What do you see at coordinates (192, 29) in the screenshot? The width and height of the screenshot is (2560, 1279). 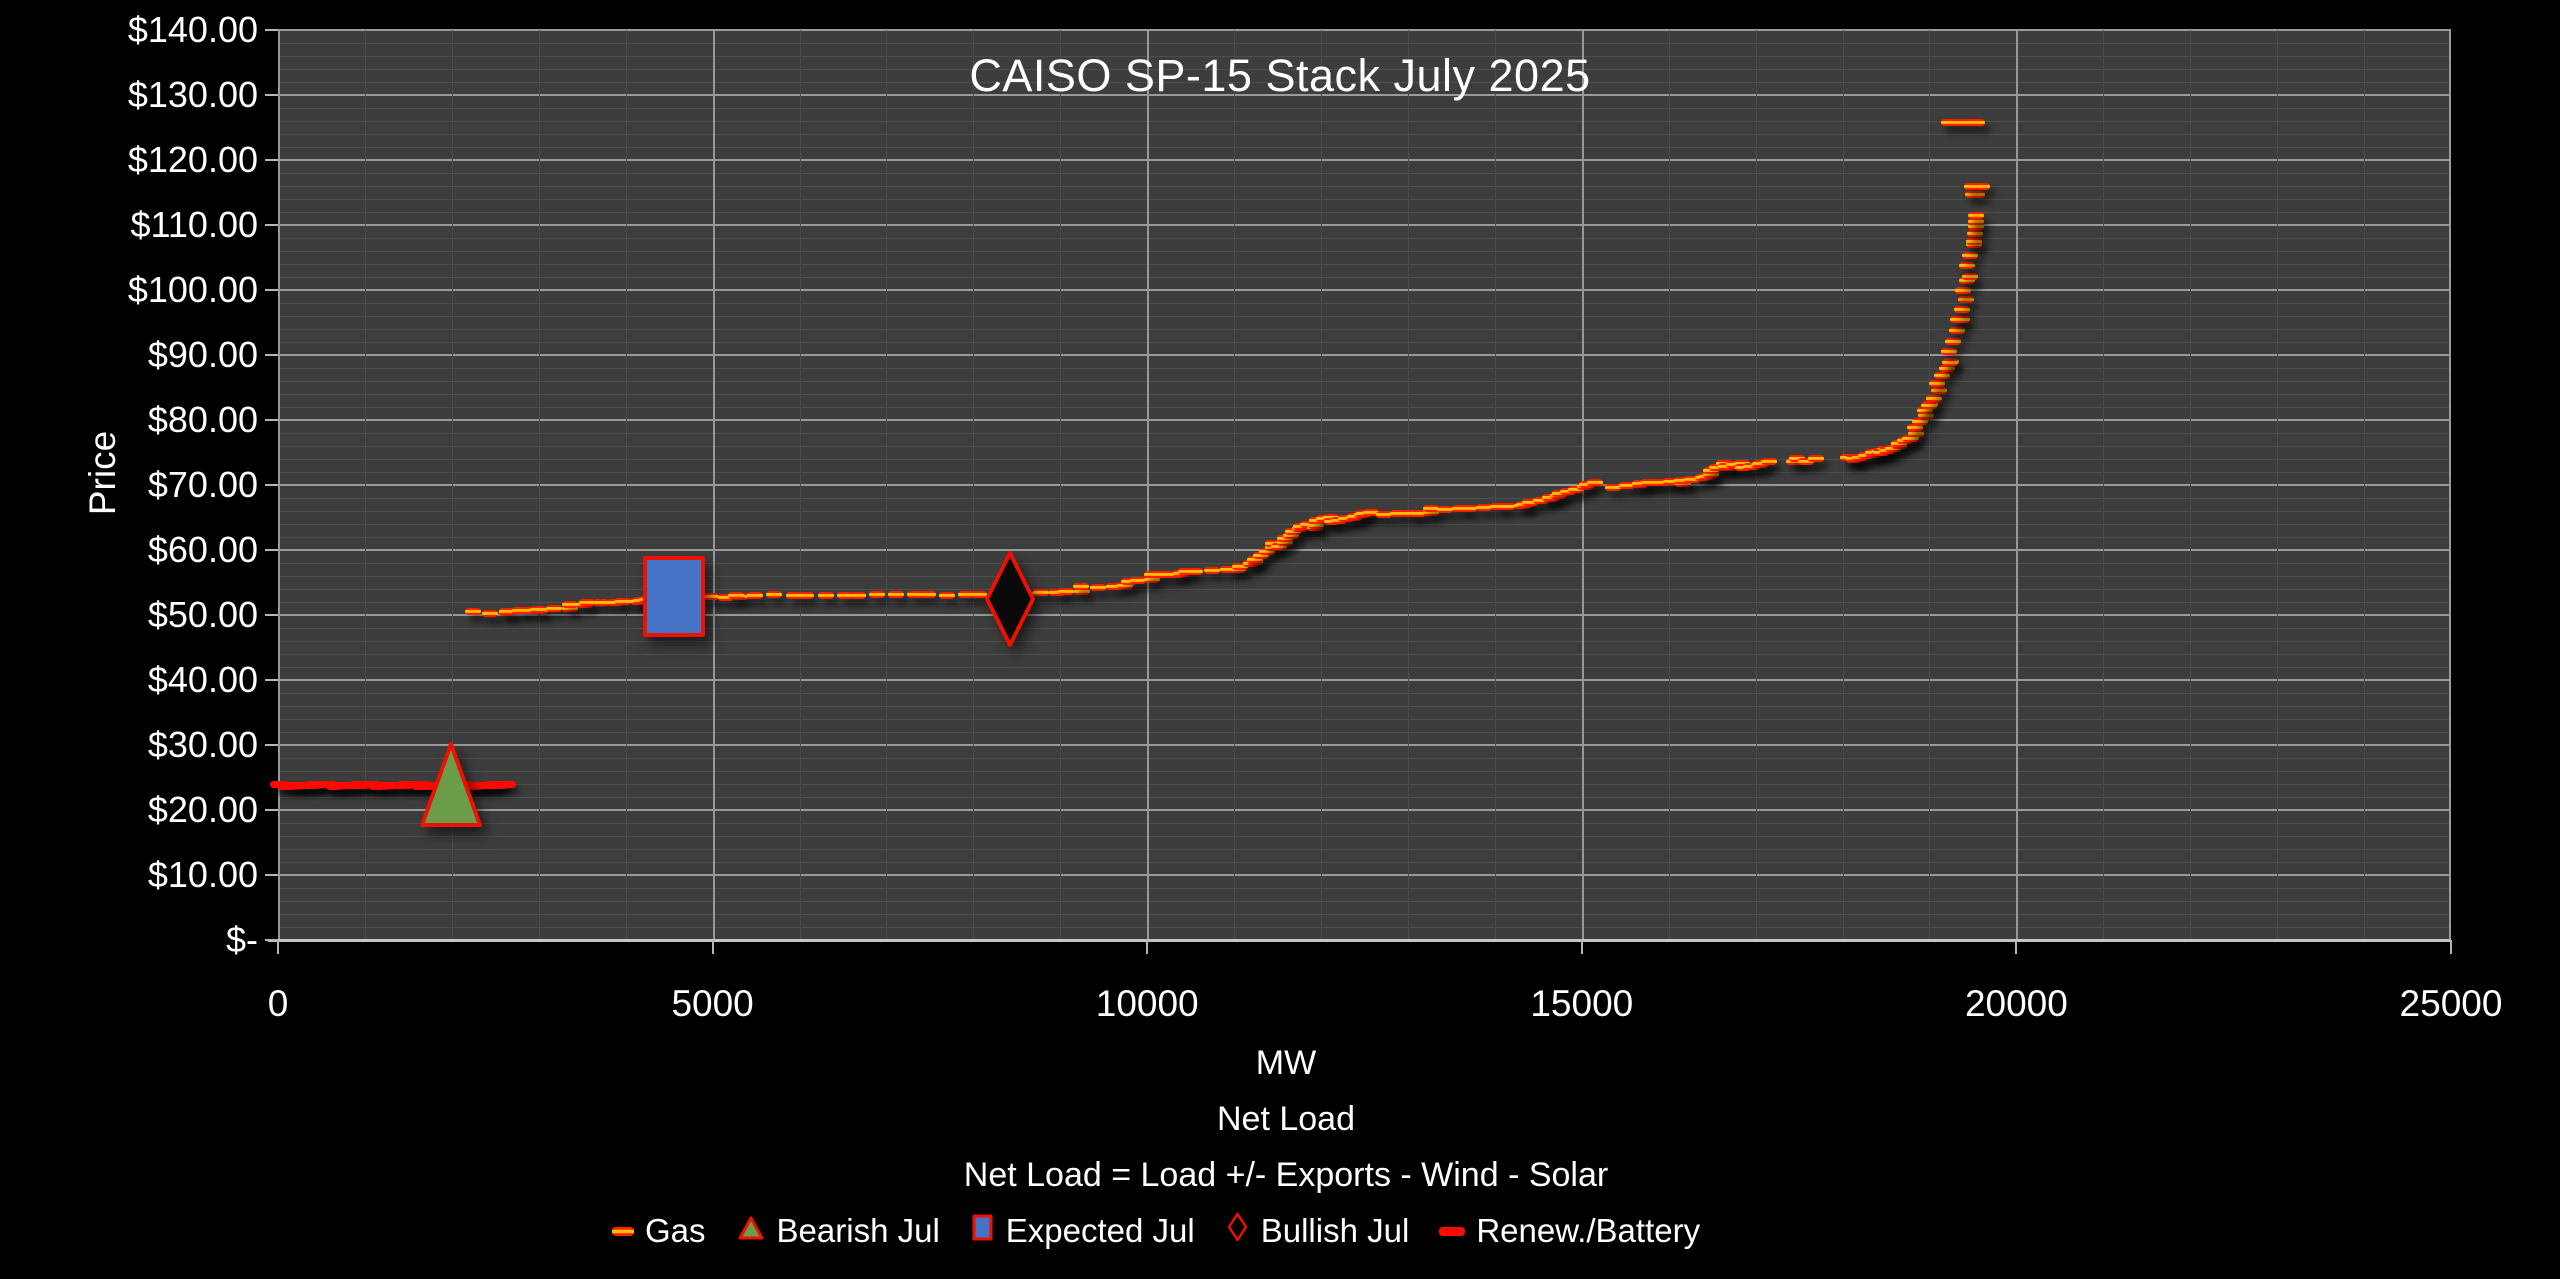 I see `y-axis-tick-label: $140.00` at bounding box center [192, 29].